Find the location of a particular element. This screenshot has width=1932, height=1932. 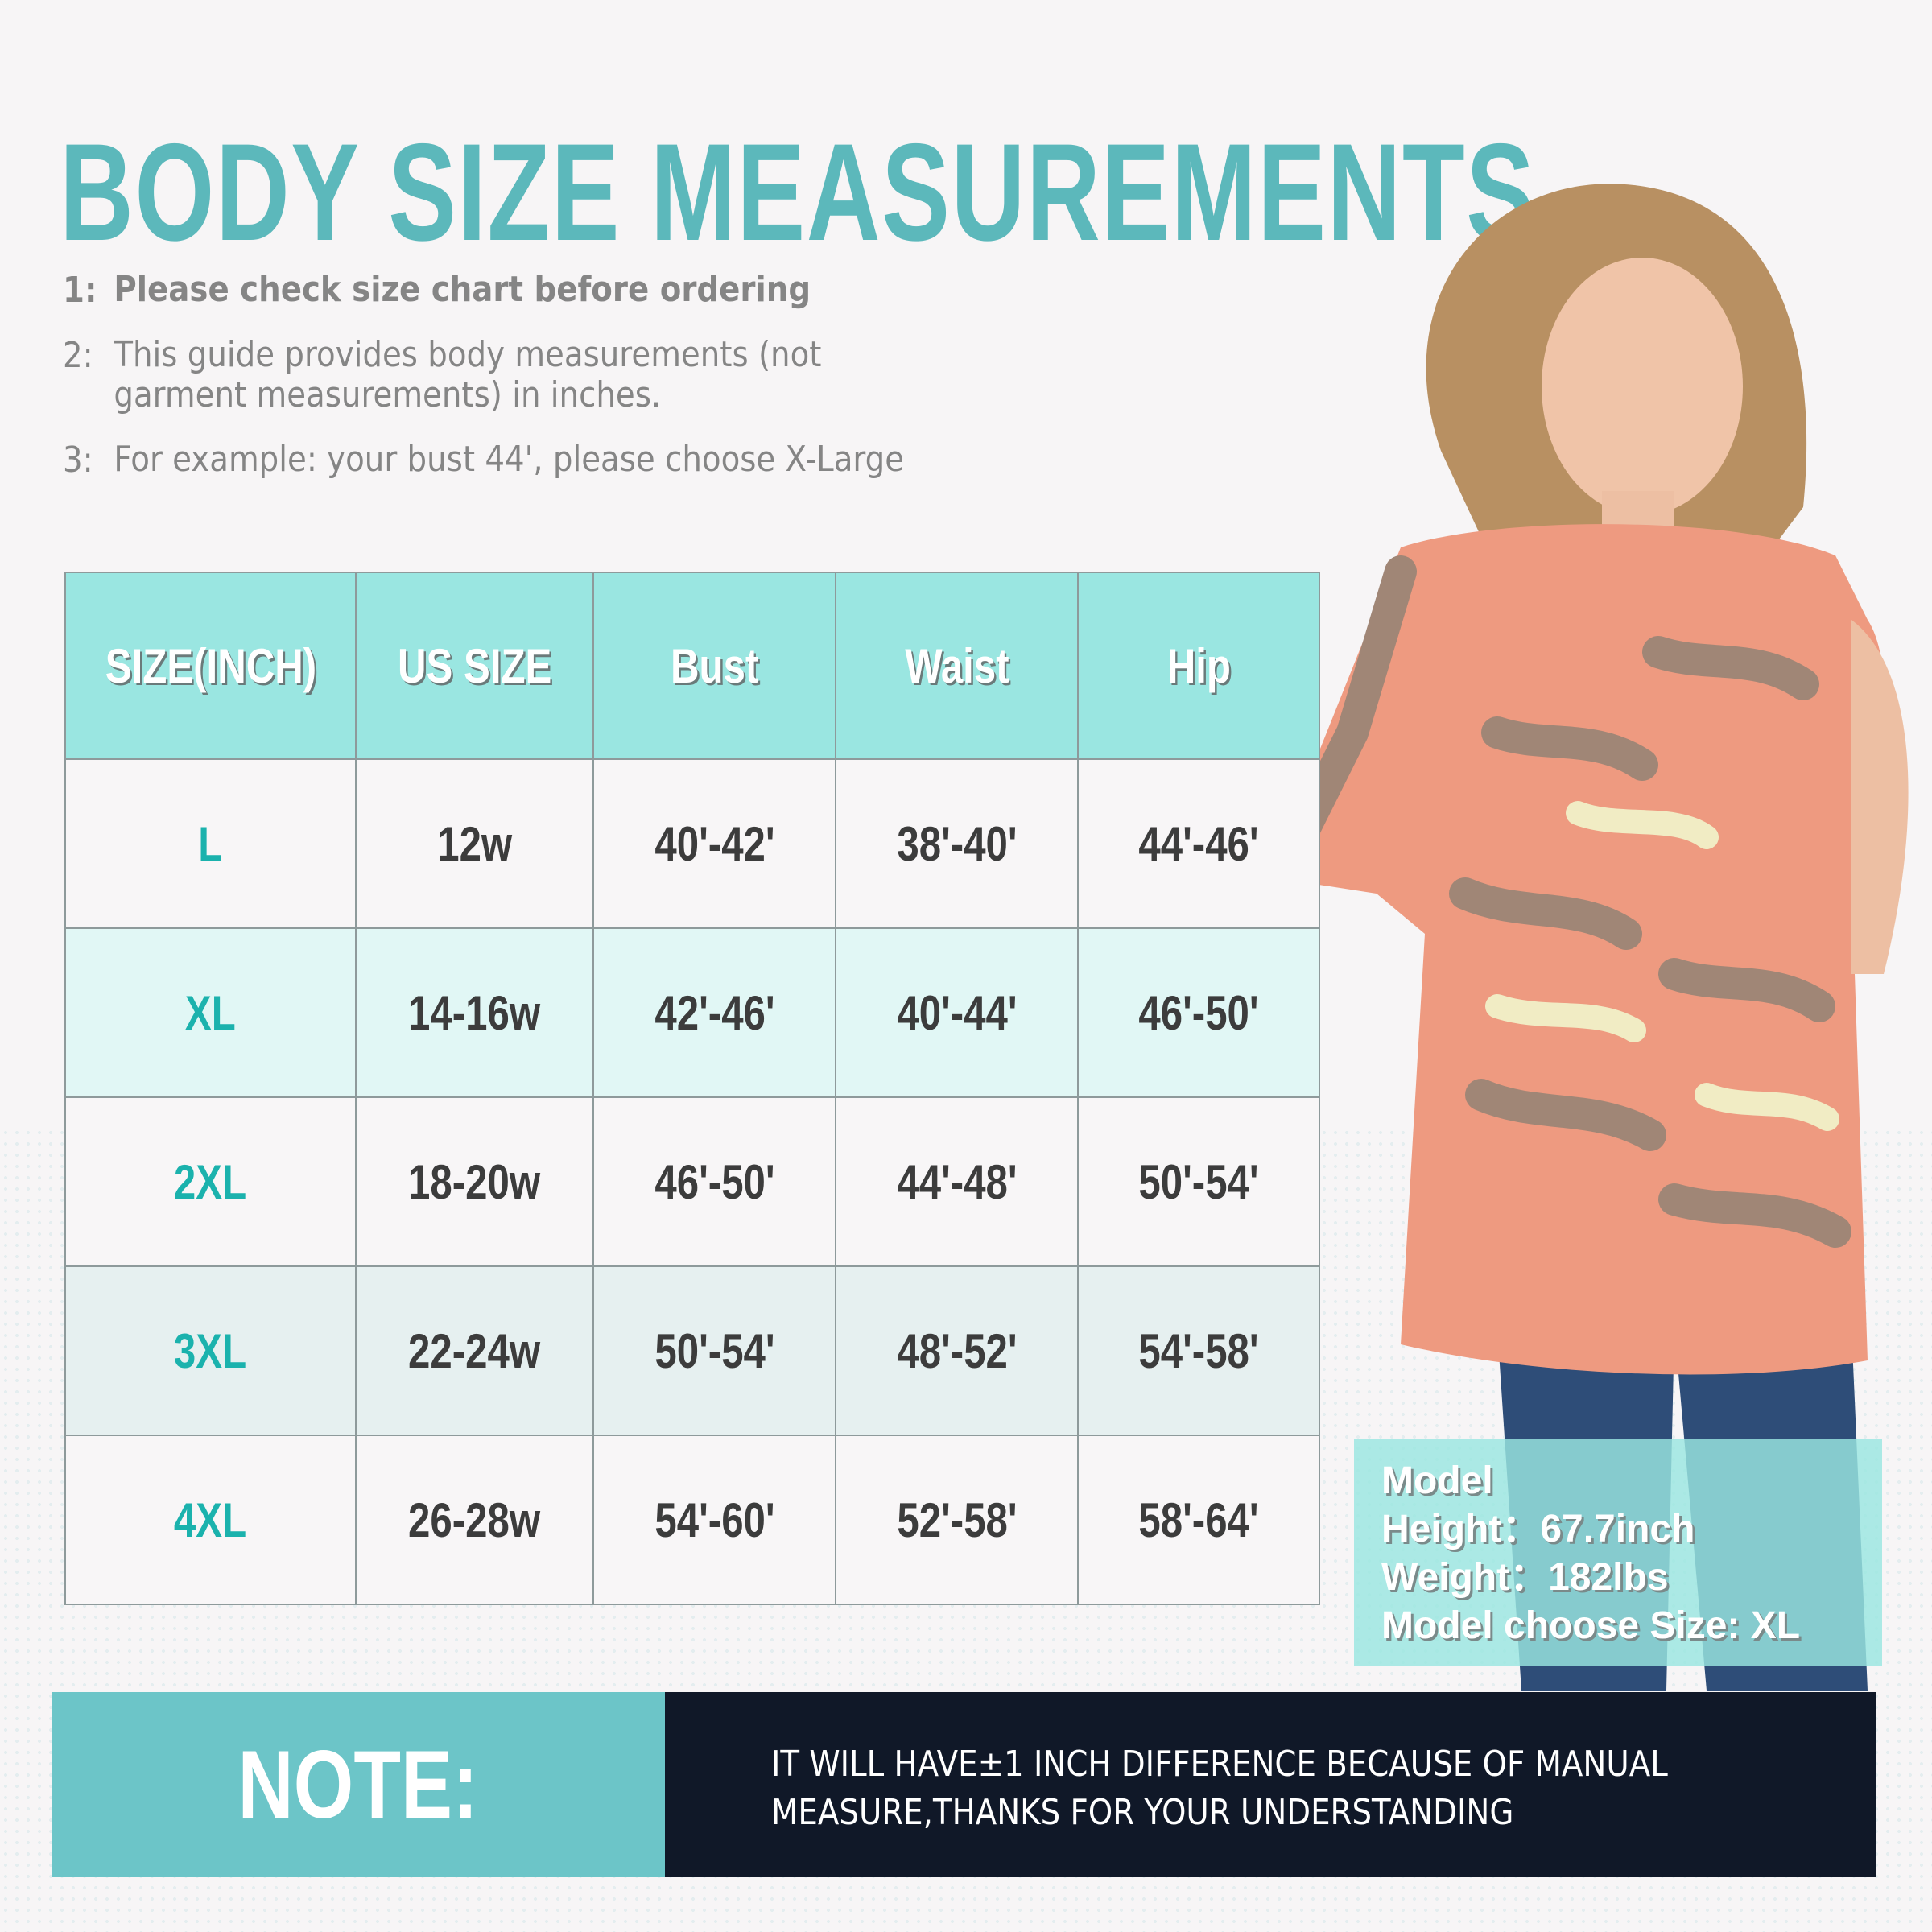

cell-text: 54'-58' is located at coordinates (1198, 1350).